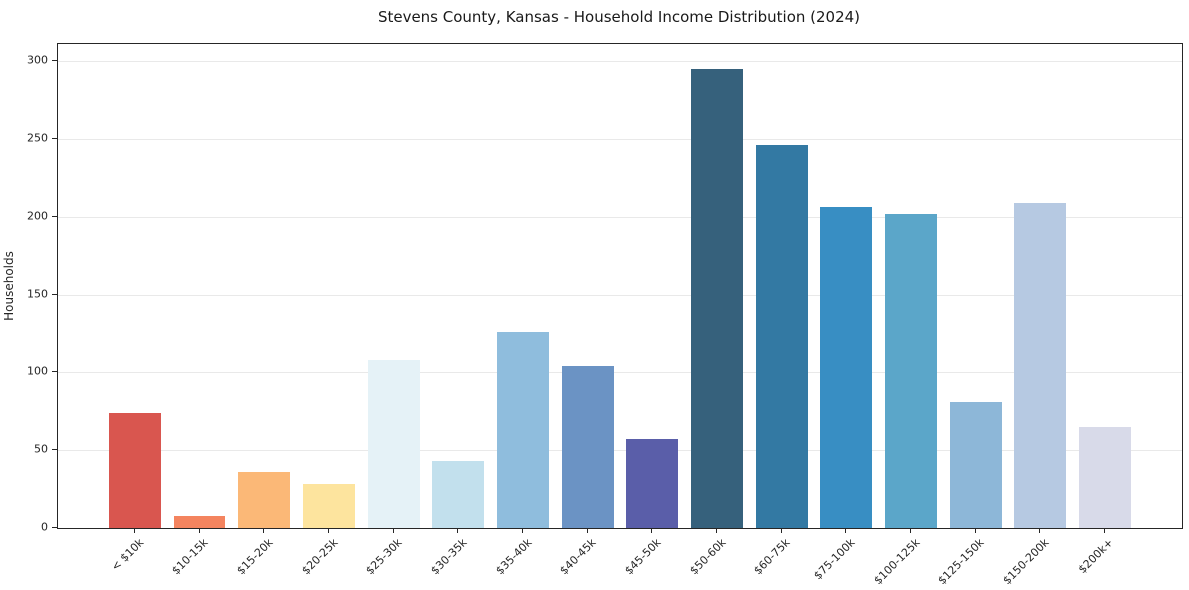 The image size is (1189, 590). Describe the element at coordinates (1105, 477) in the screenshot. I see `bar-200k` at that location.